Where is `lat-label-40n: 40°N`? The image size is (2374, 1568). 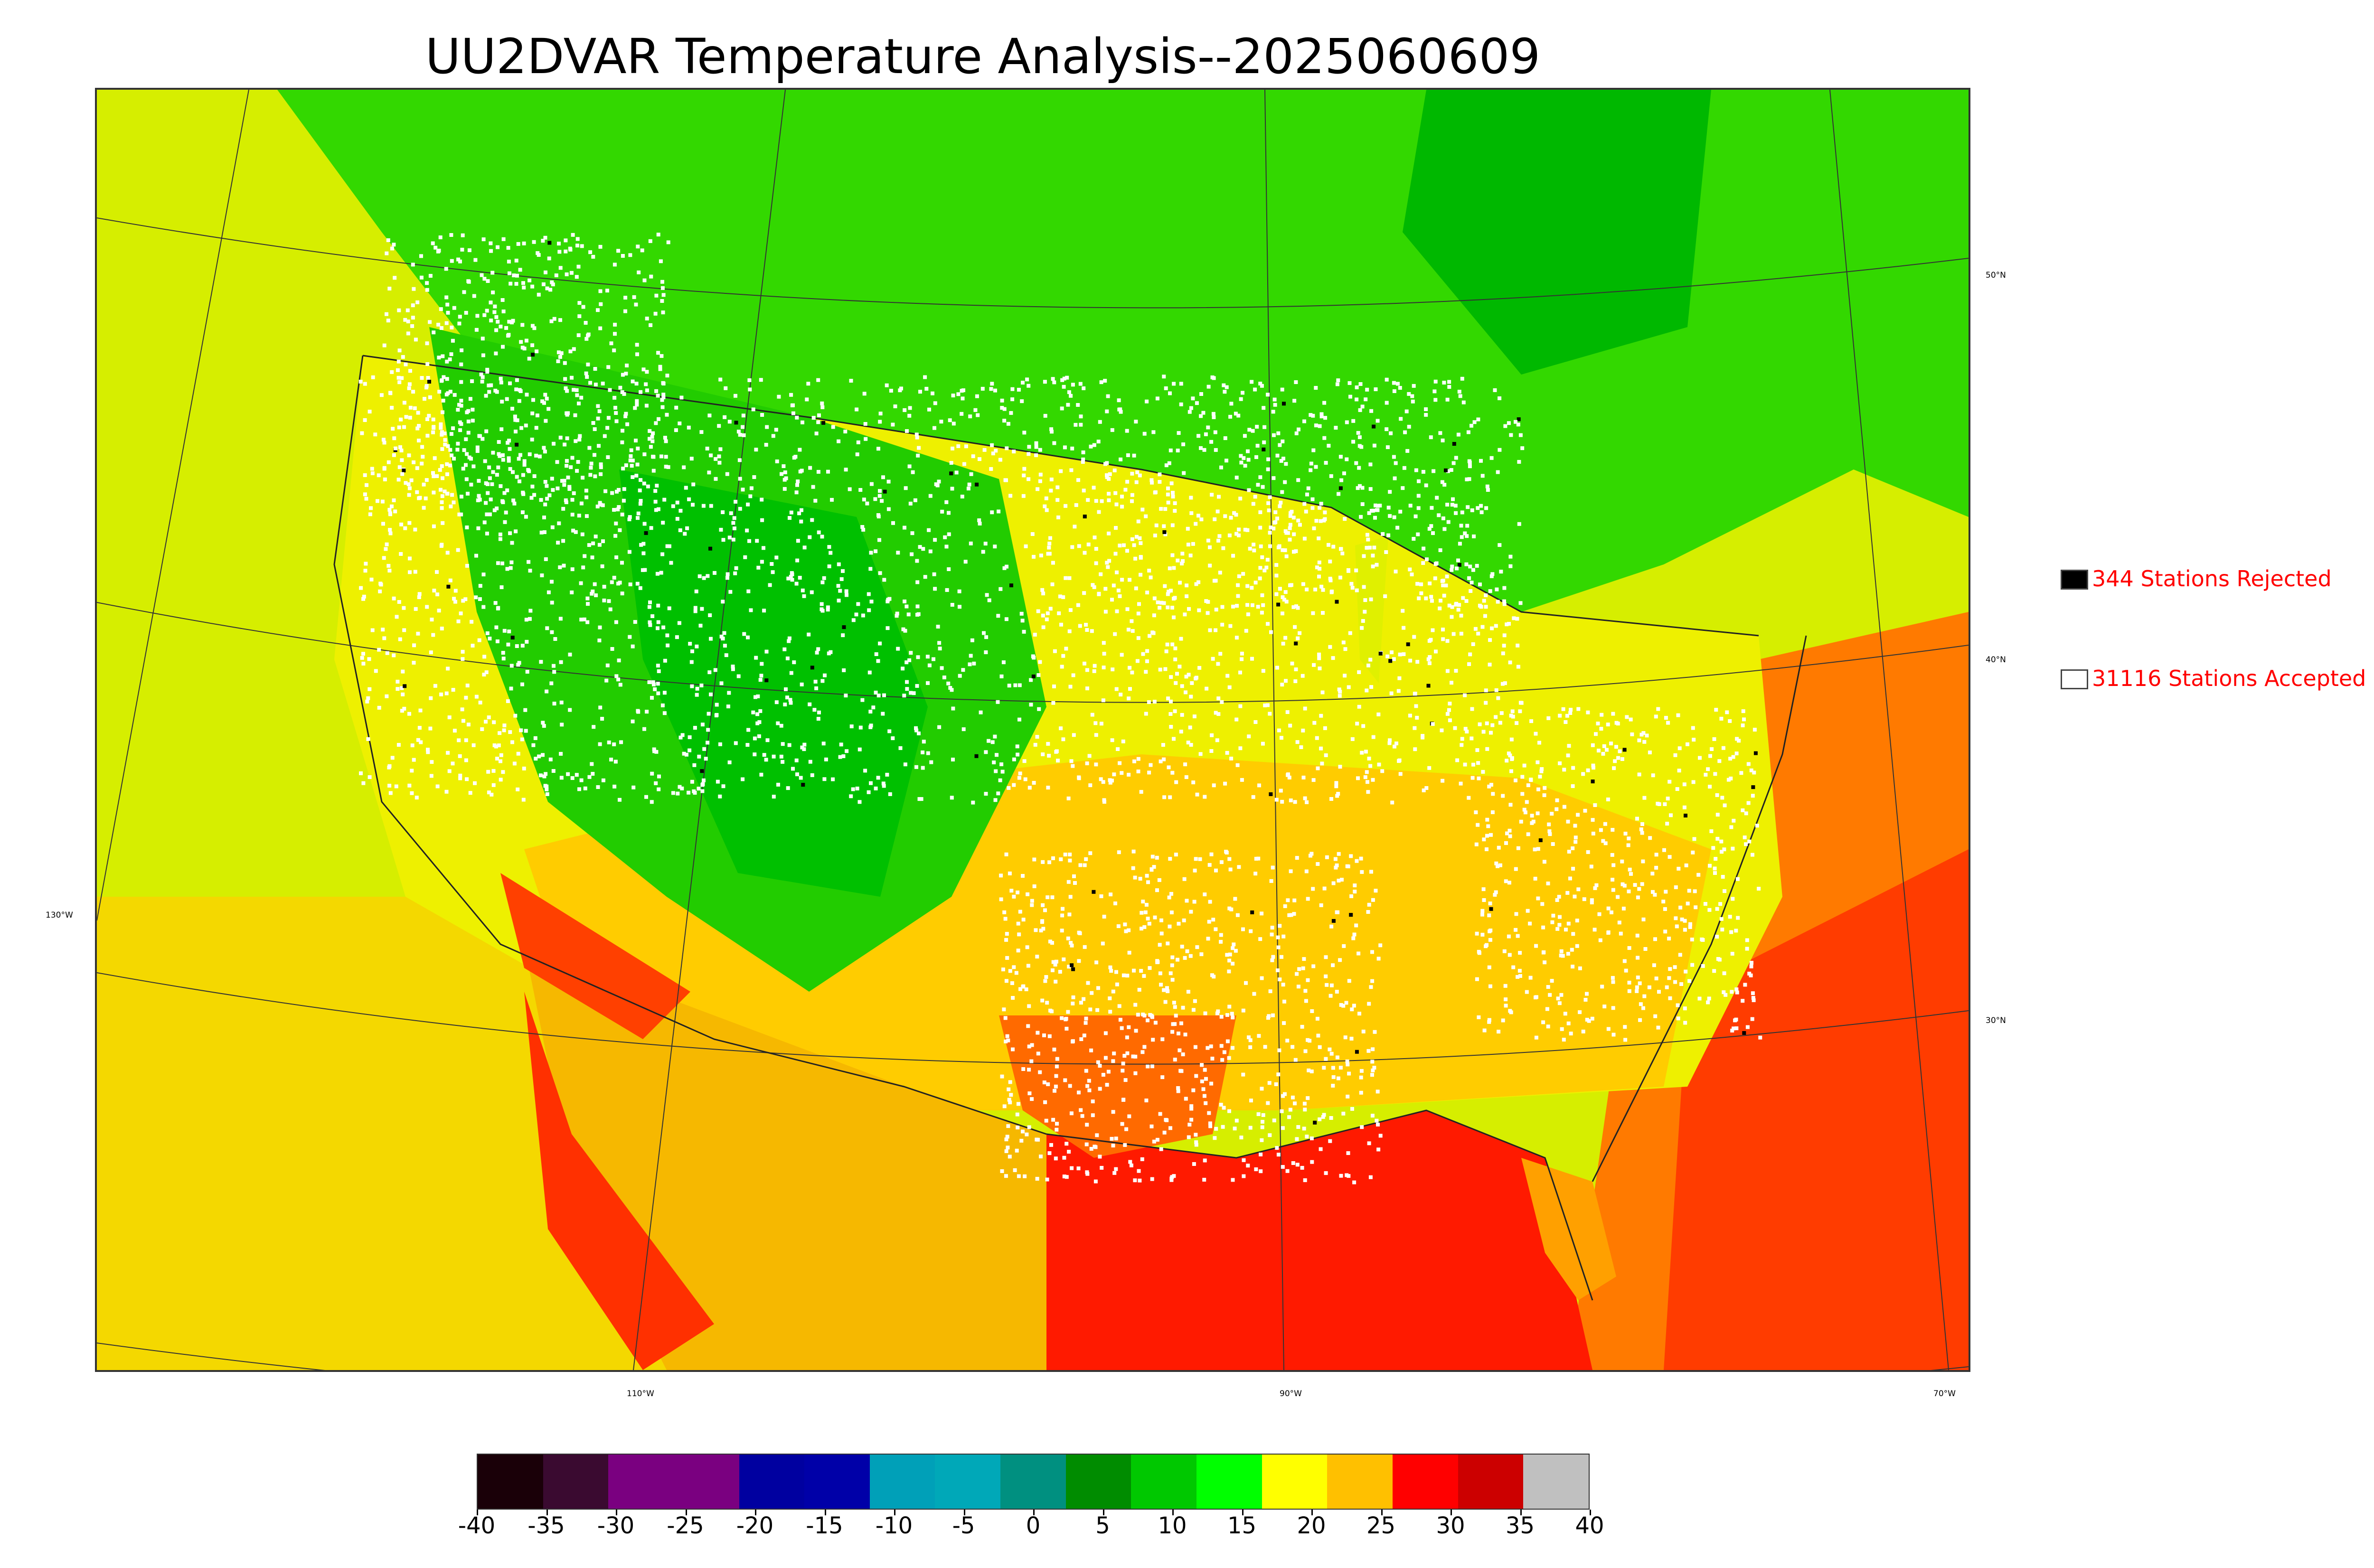
lat-label-40n: 40°N is located at coordinates (1996, 660).